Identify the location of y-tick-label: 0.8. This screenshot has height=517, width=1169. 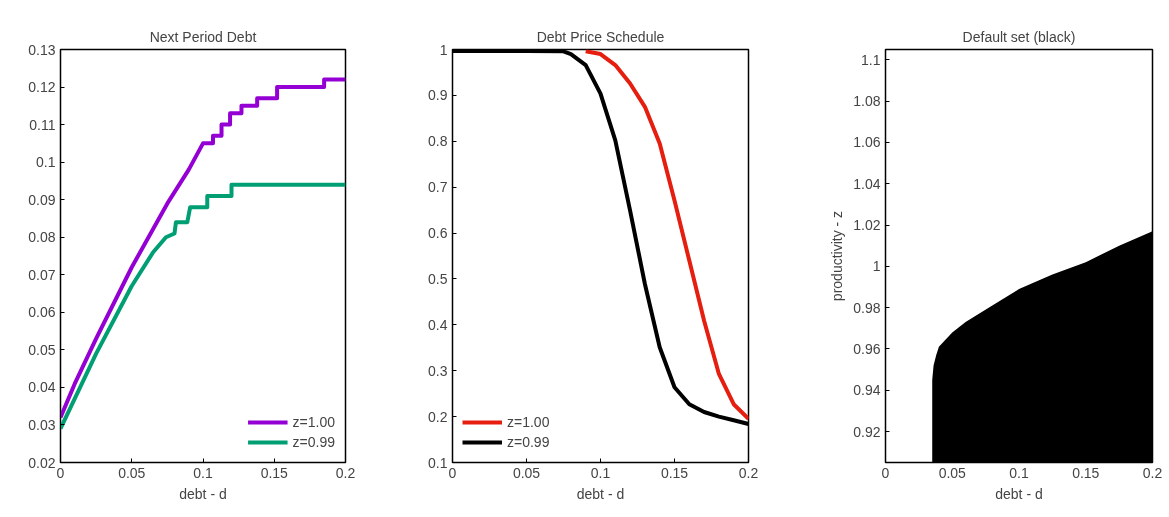
(438, 141).